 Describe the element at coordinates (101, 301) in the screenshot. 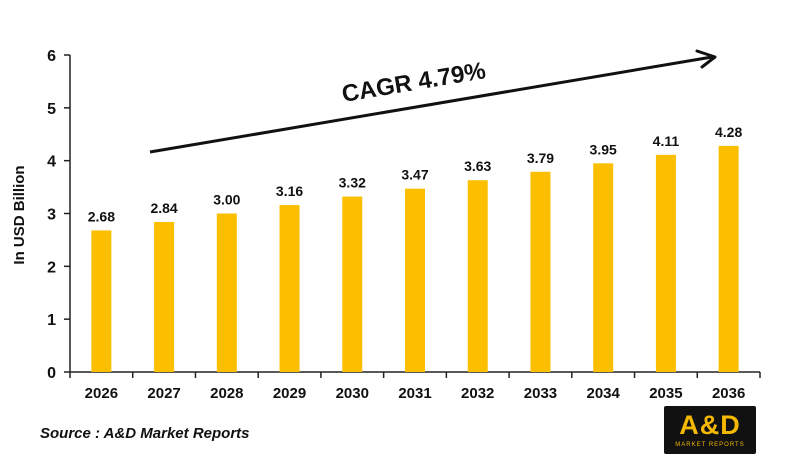

I see `bar-2026` at that location.